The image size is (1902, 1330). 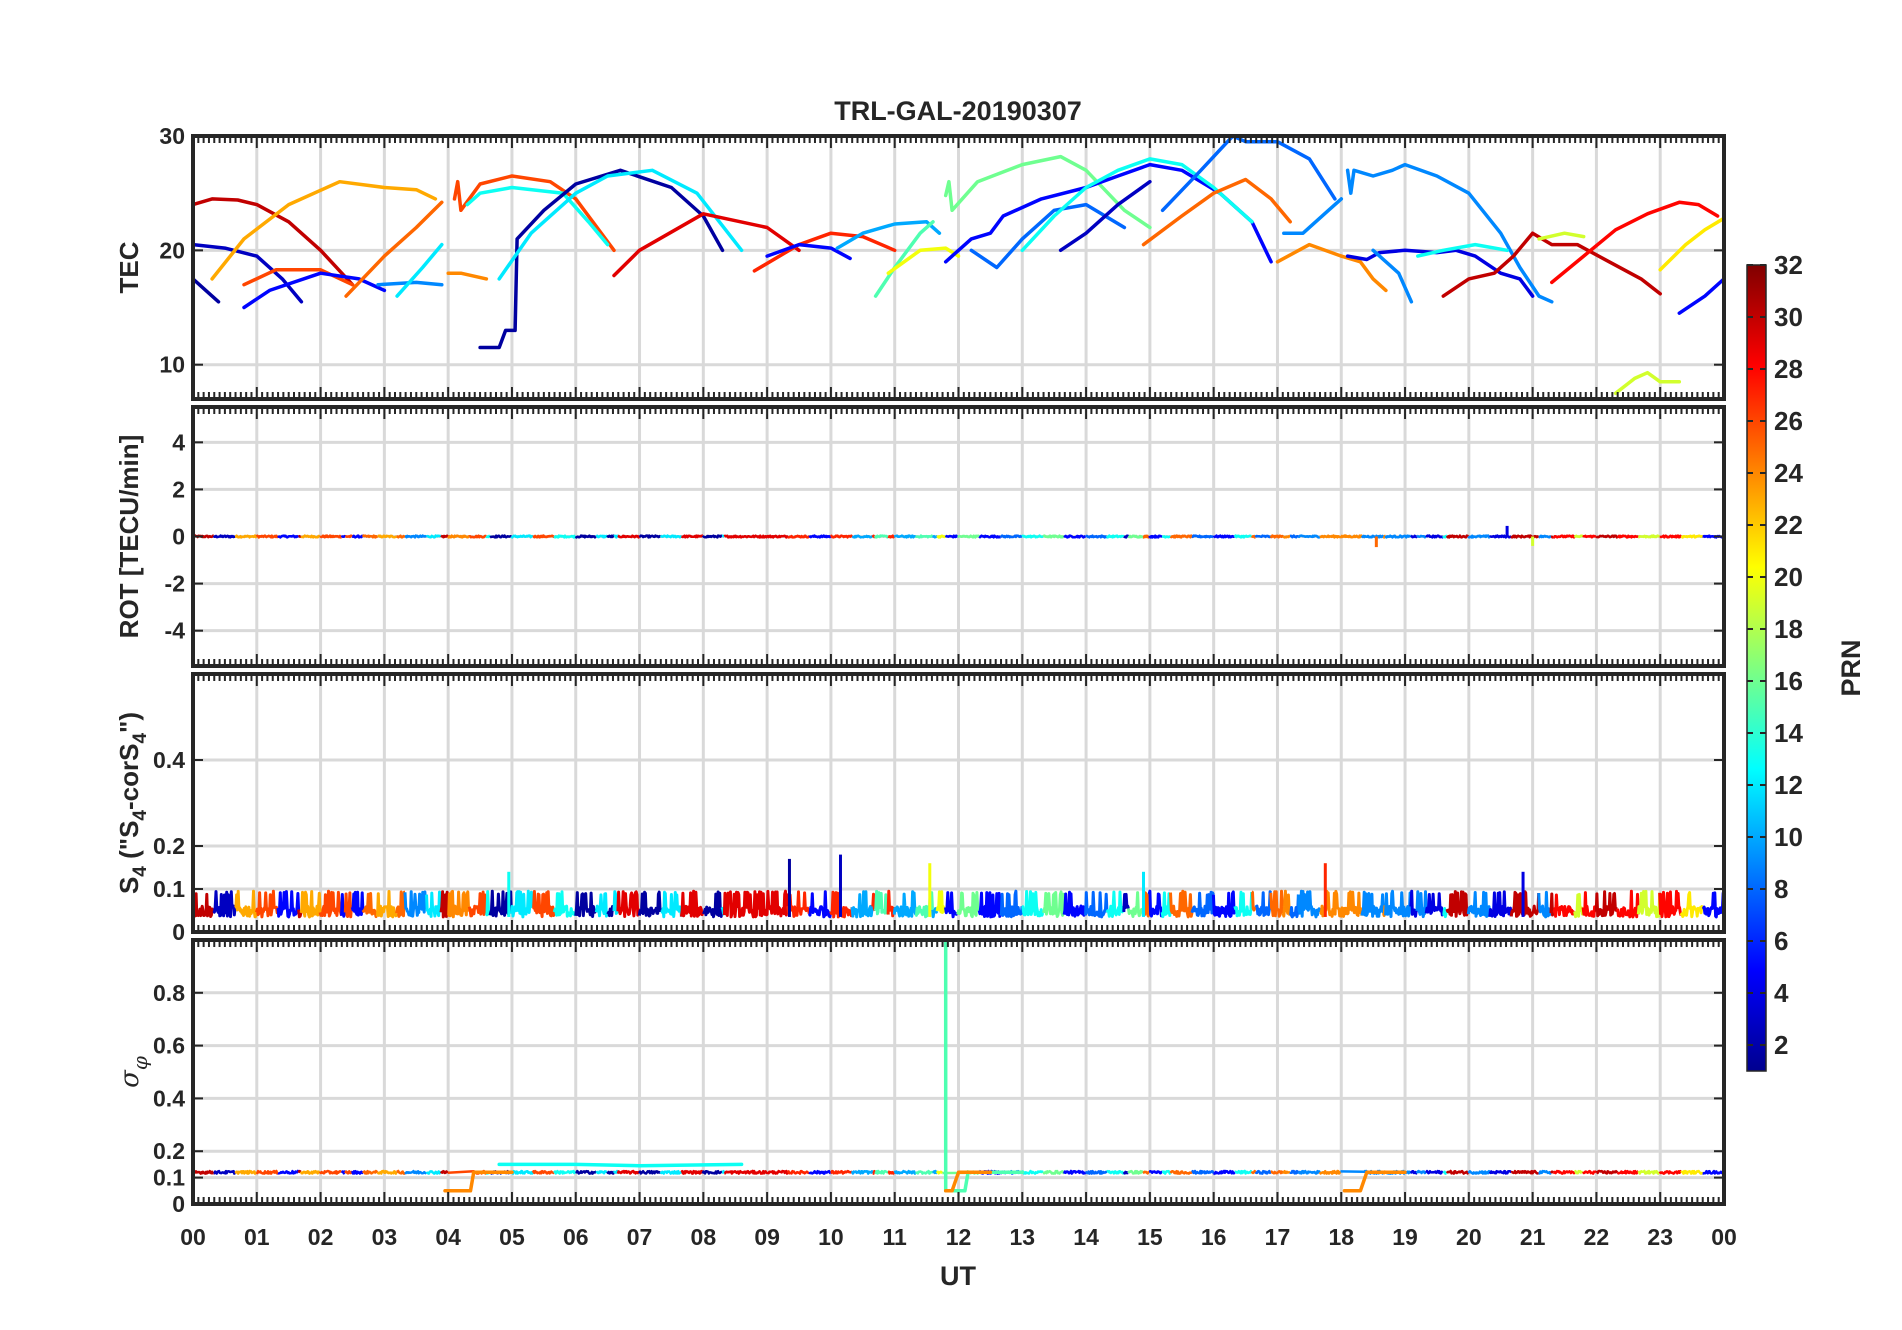 What do you see at coordinates (169, 889) in the screenshot?
I see `y-tick-label: 0.1` at bounding box center [169, 889].